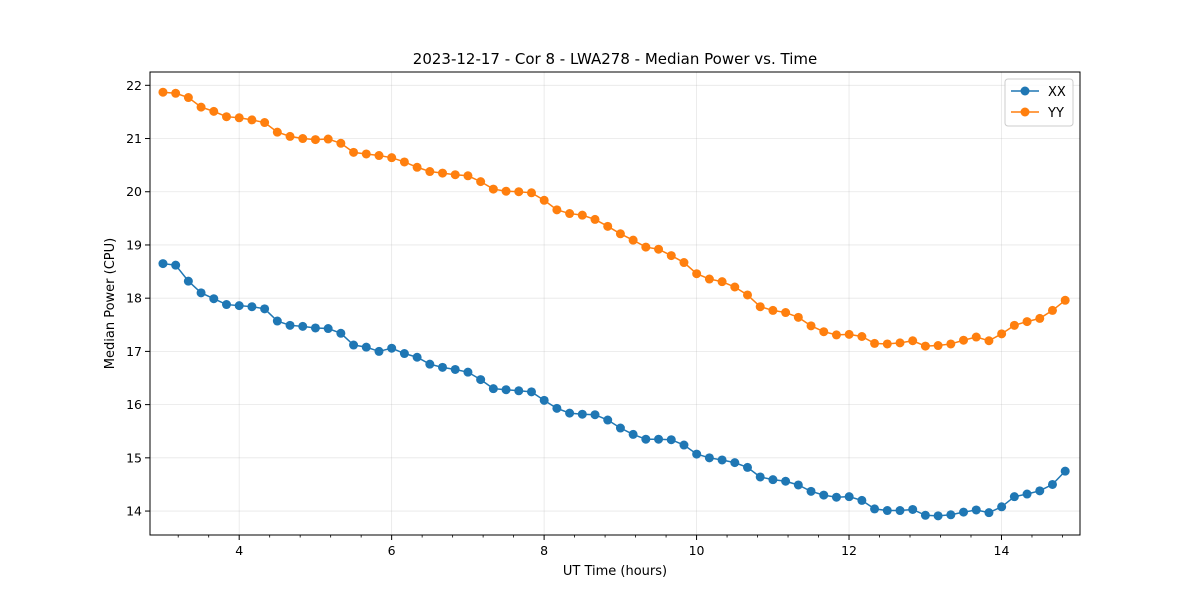 This screenshot has width=1200, height=600. Describe the element at coordinates (134, 404) in the screenshot. I see `y-tick-label: 16` at that location.